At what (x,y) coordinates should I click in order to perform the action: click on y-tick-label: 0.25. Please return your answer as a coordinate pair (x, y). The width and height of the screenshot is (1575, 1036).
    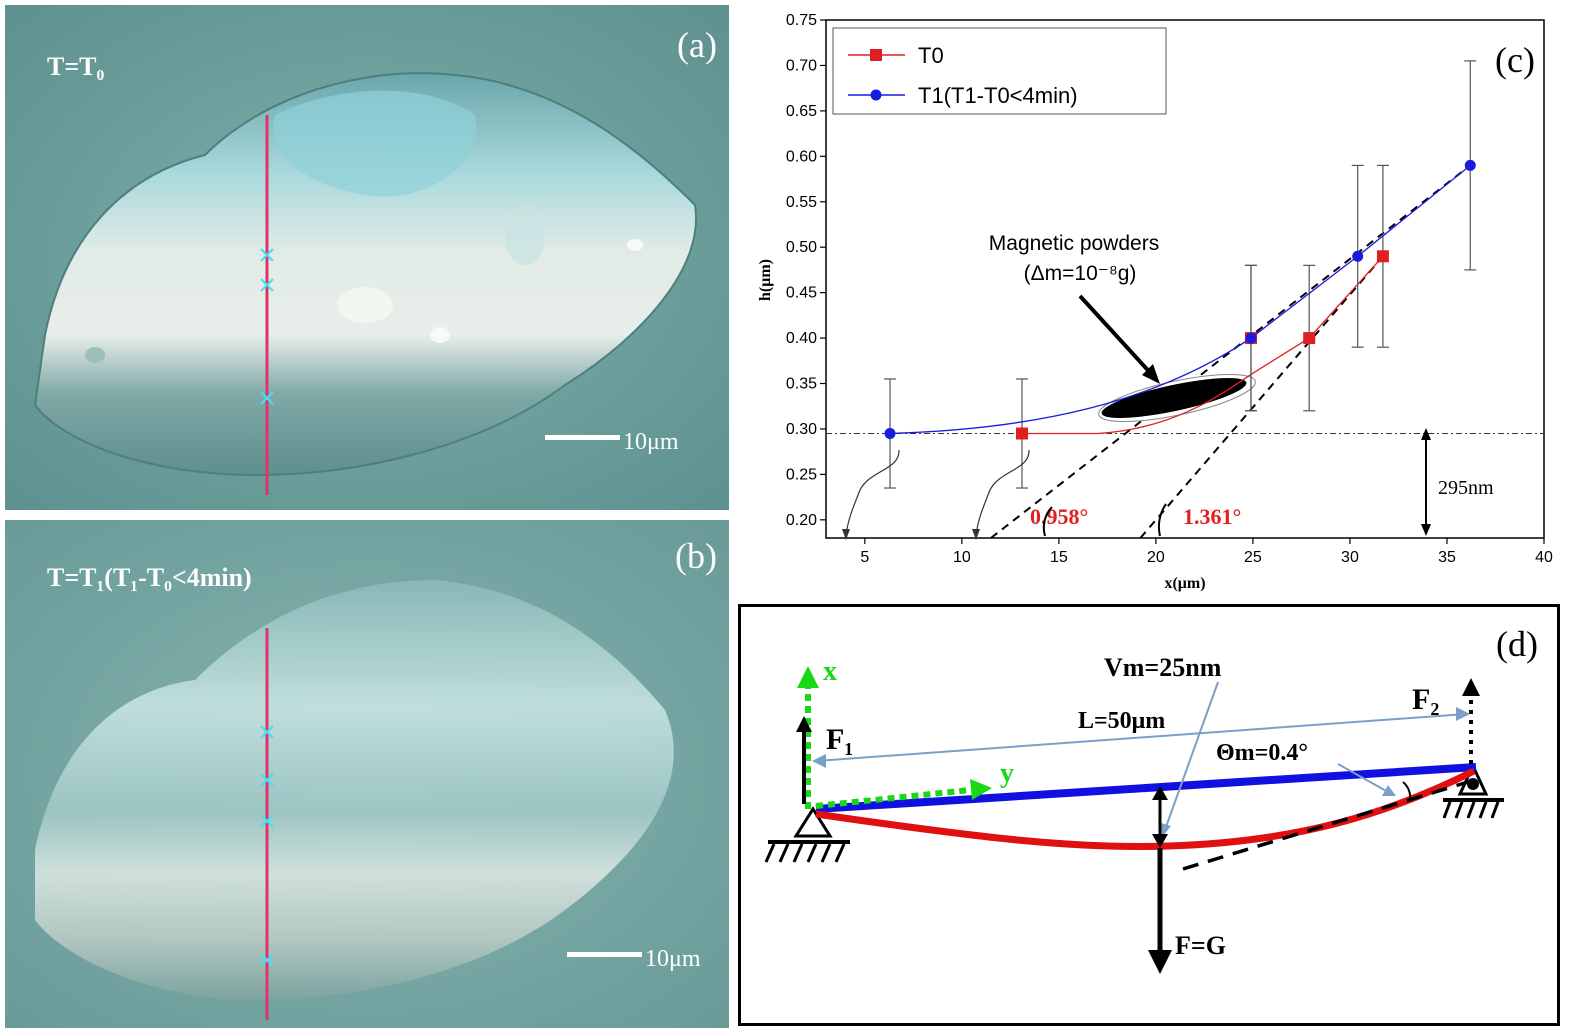
    Looking at the image, I should click on (801, 474).